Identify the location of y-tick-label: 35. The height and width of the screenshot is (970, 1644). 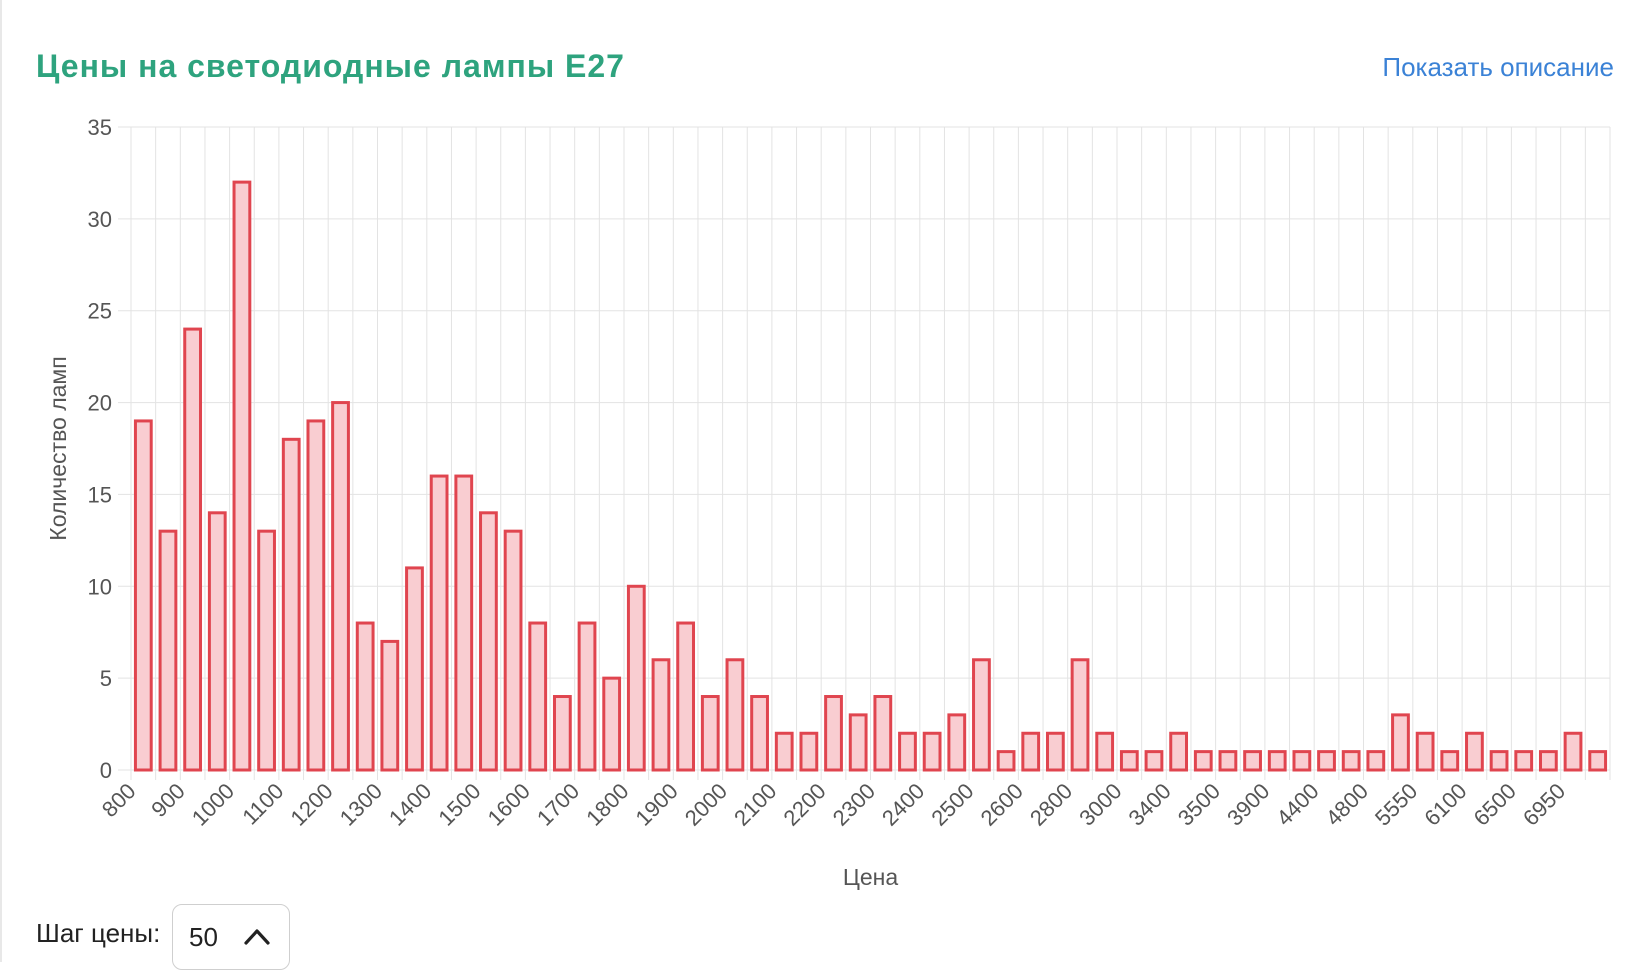
(100, 127).